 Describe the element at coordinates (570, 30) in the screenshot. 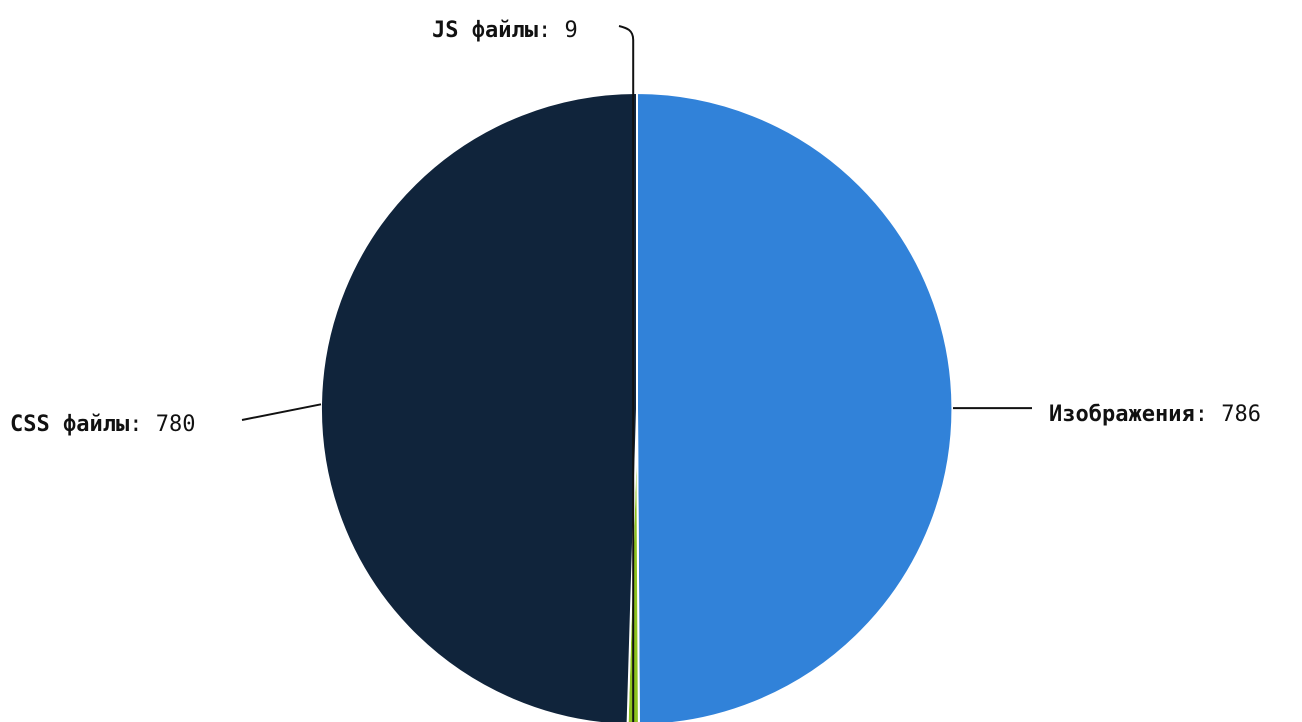

I see `slice-label-value: 9` at that location.